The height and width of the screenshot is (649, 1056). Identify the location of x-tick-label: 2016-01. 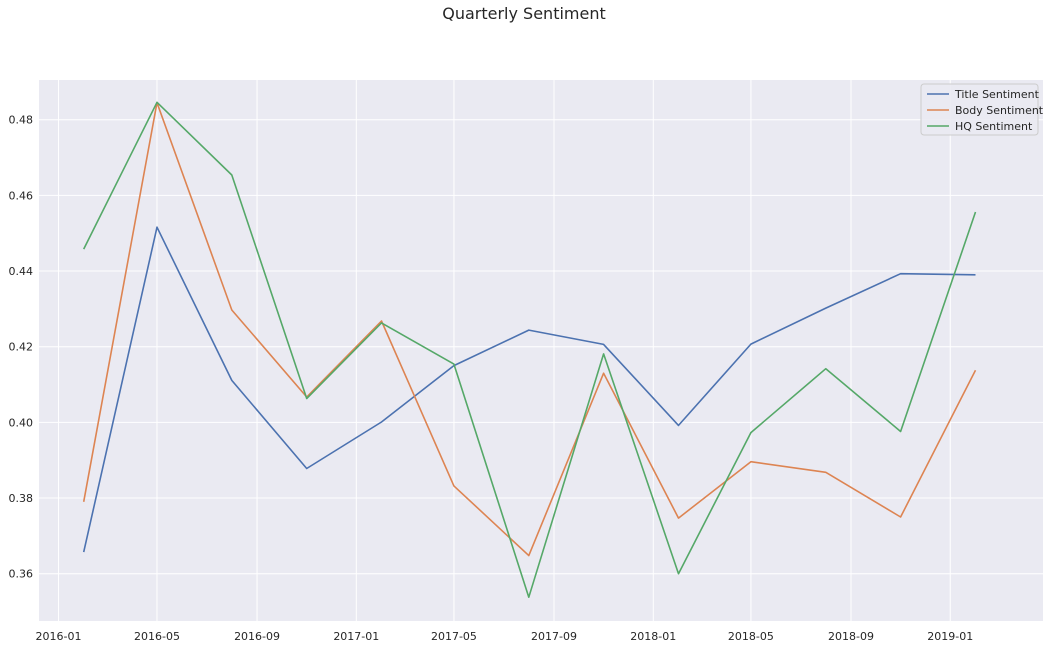
(59, 636).